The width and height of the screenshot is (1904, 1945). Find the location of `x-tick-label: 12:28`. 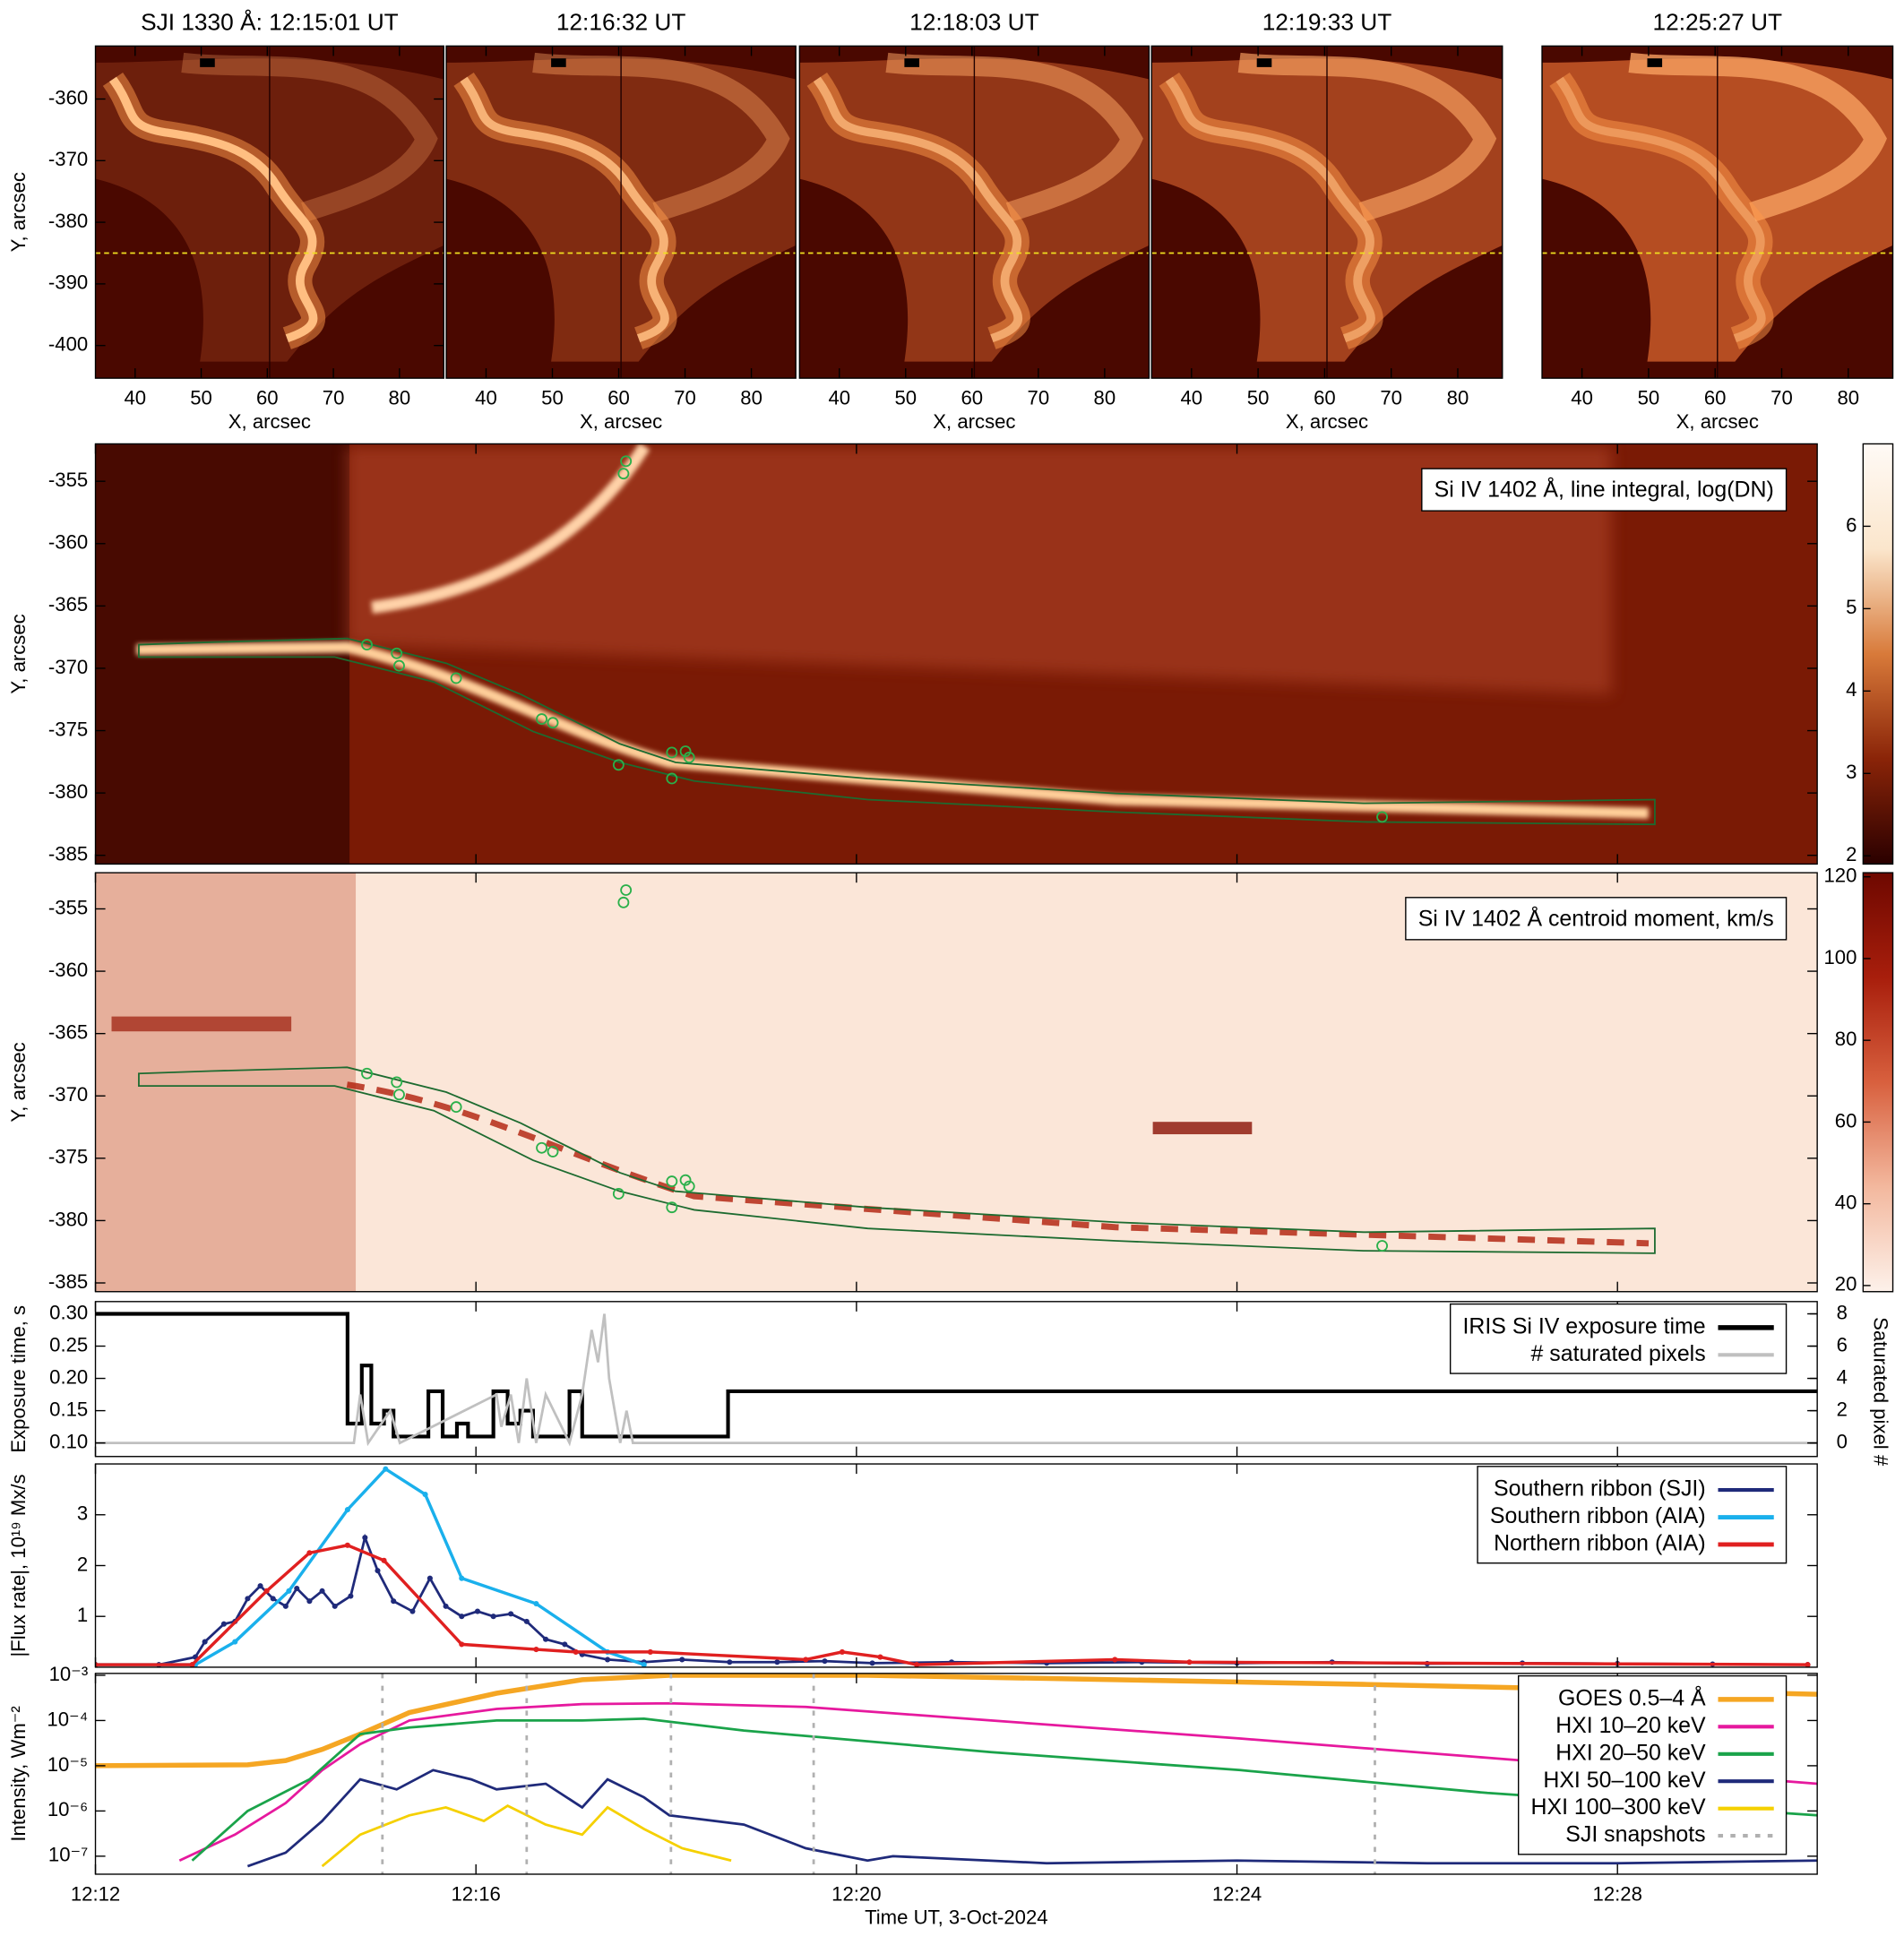

x-tick-label: 12:28 is located at coordinates (1617, 1894).